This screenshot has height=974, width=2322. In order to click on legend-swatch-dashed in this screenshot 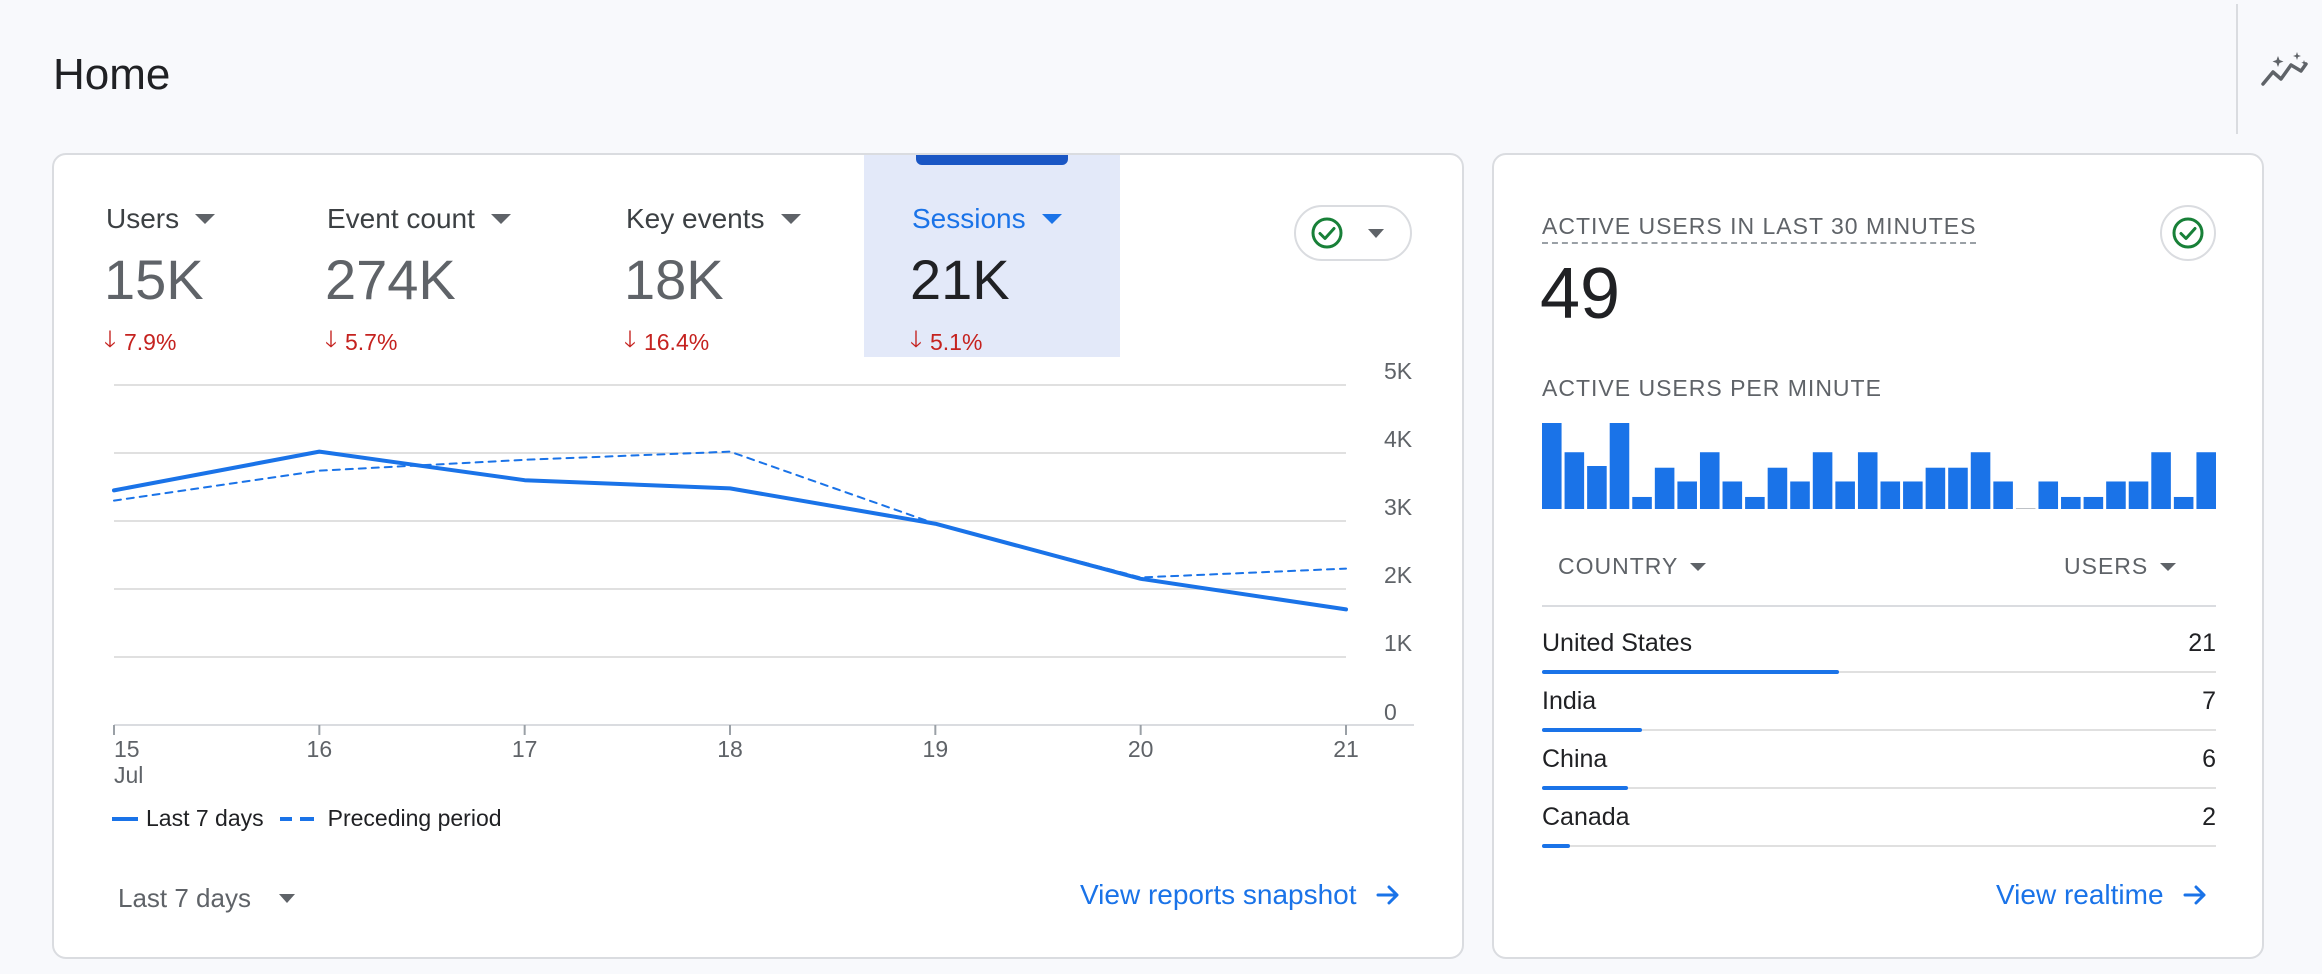, I will do `click(296, 818)`.